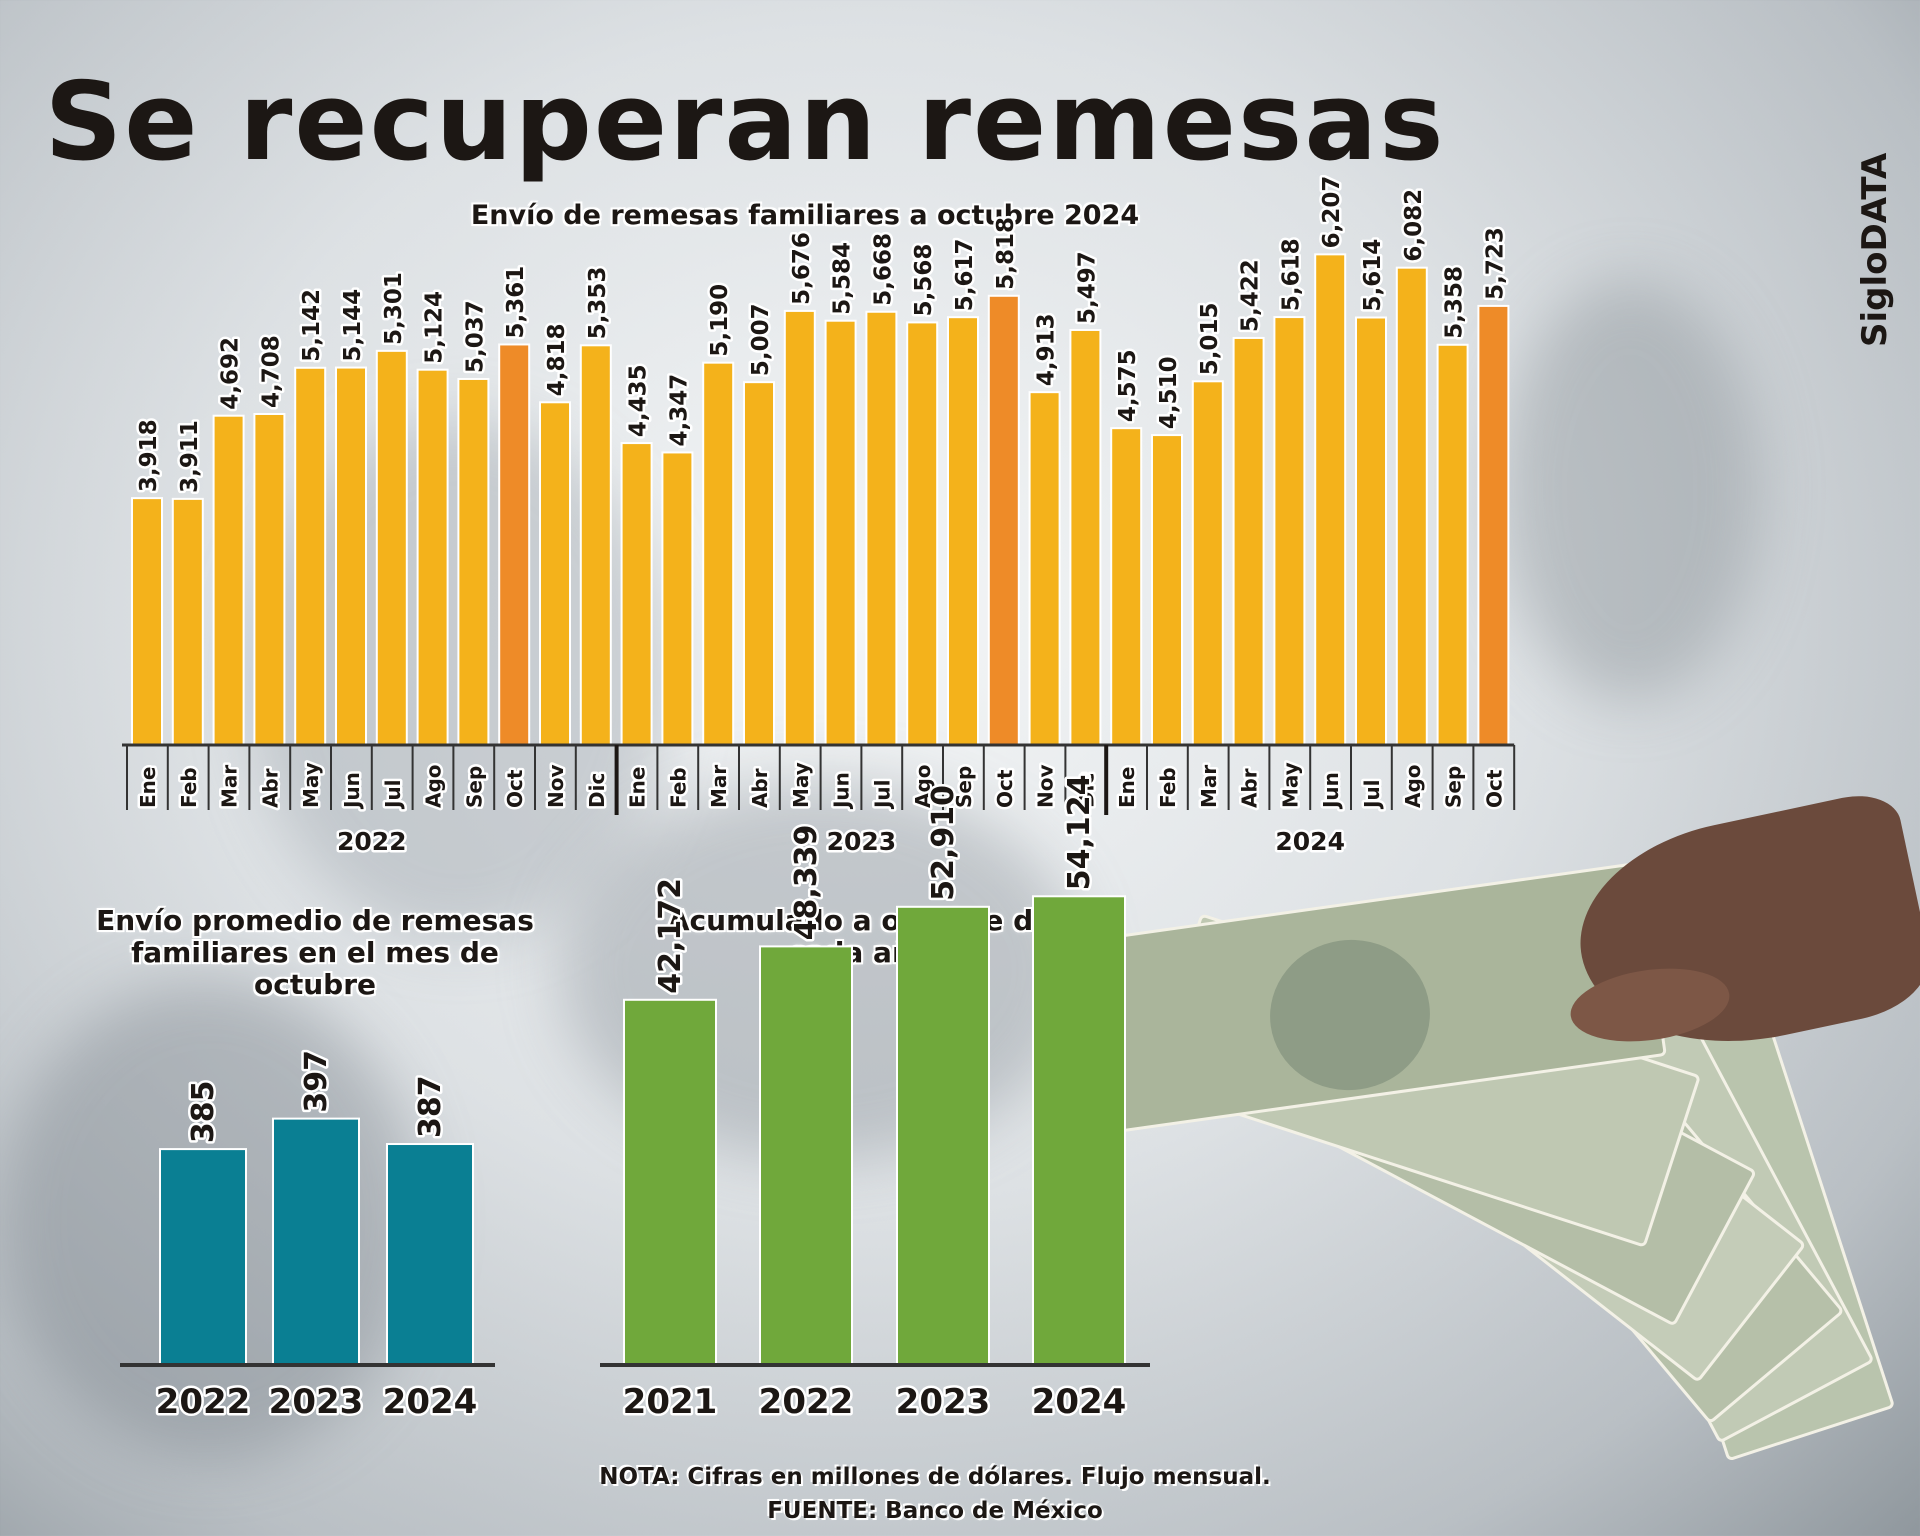 This screenshot has width=1920, height=1536. I want to click on average-value-label: 397, so click(316, 1081).